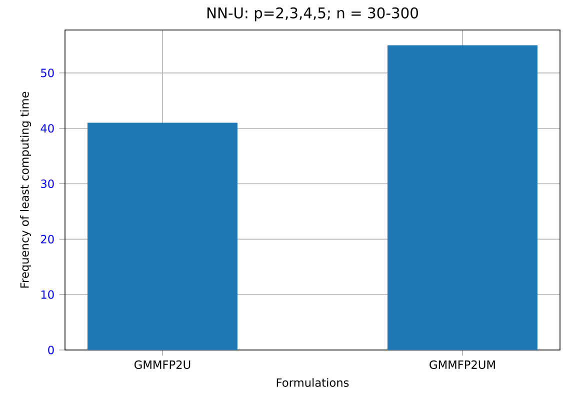 This screenshot has width=563, height=400. Describe the element at coordinates (162, 364) in the screenshot. I see `x-tick-label: GMMFP2U` at that location.